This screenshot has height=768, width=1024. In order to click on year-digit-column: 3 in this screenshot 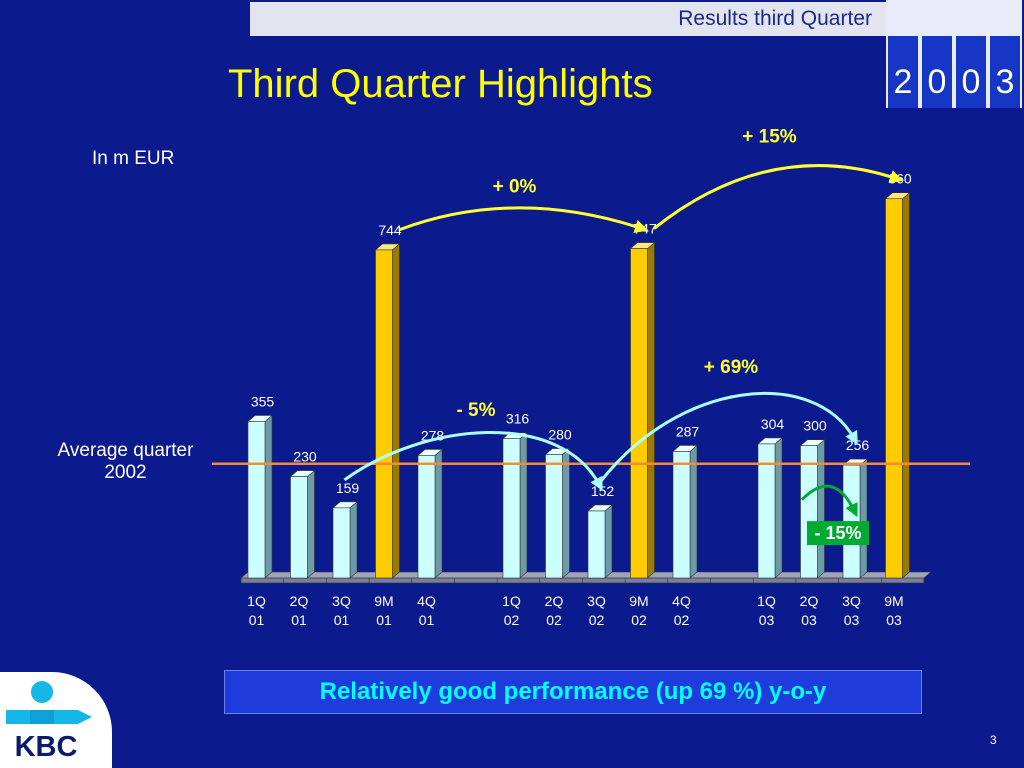, I will do `click(1005, 54)`.